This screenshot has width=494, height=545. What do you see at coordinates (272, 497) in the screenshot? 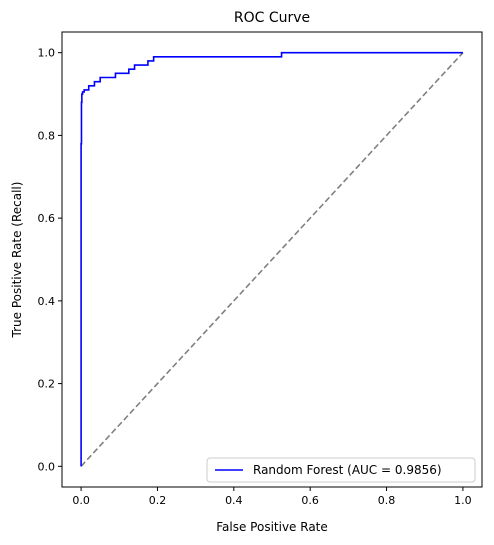
I see `x-axis: 0.0 0.2 0.4 0.6 0.8 1.0` at bounding box center [272, 497].